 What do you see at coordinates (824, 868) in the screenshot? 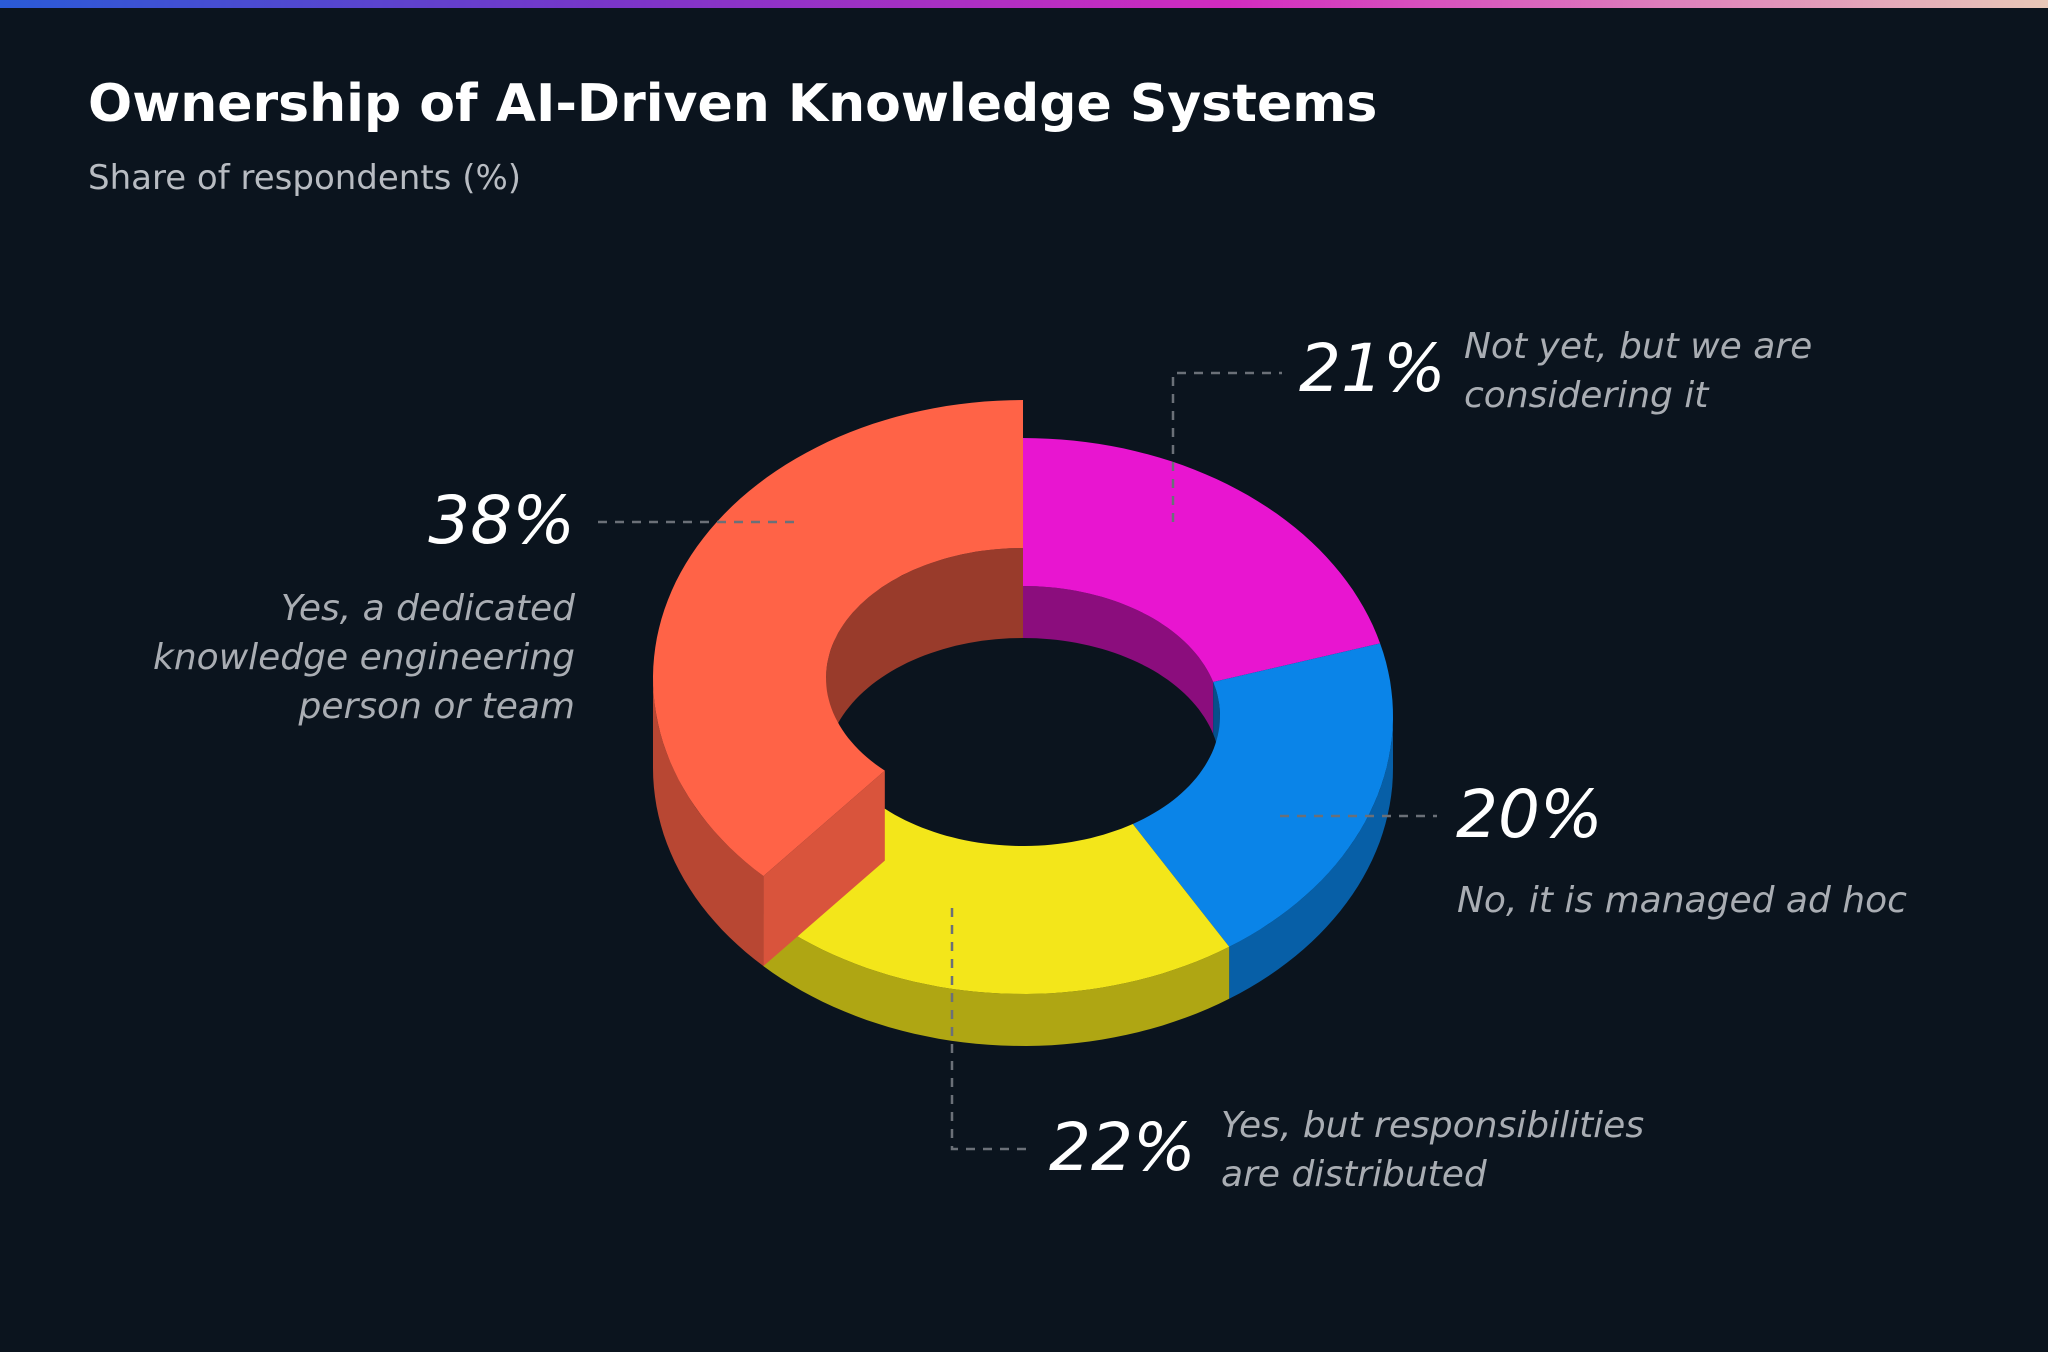
I see `slice-end-face` at bounding box center [824, 868].